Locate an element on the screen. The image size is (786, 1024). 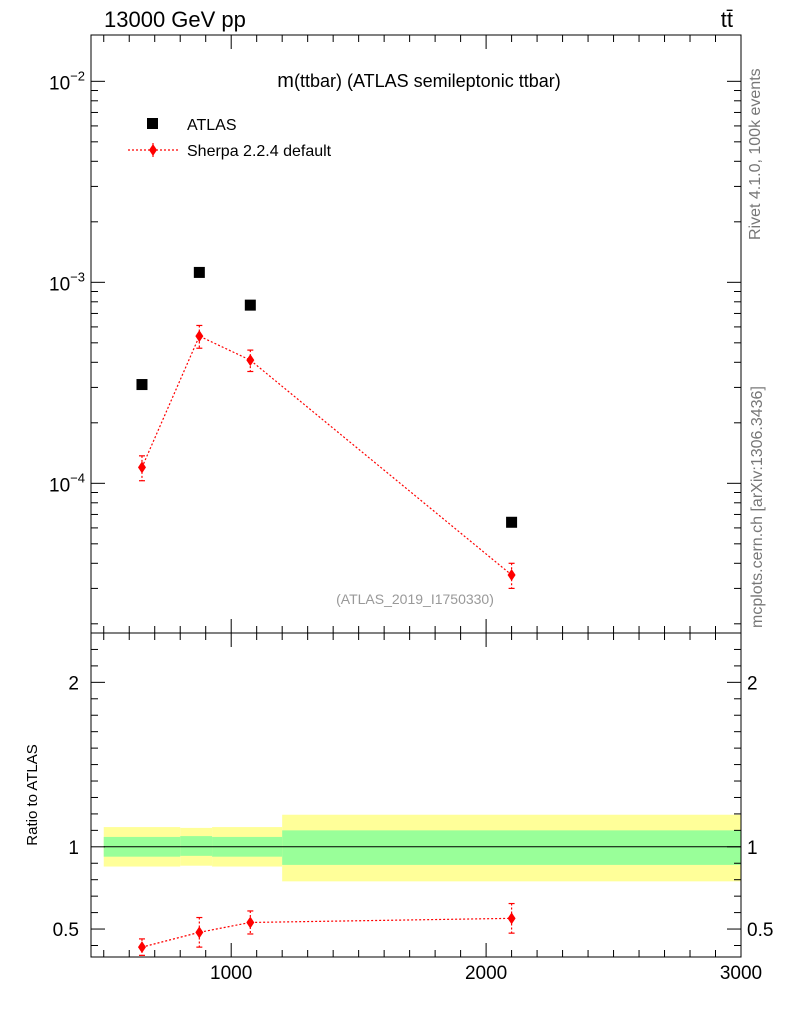
rivet-version-label: Rivet 4.1.0, 100k events is located at coordinates (755, 154).